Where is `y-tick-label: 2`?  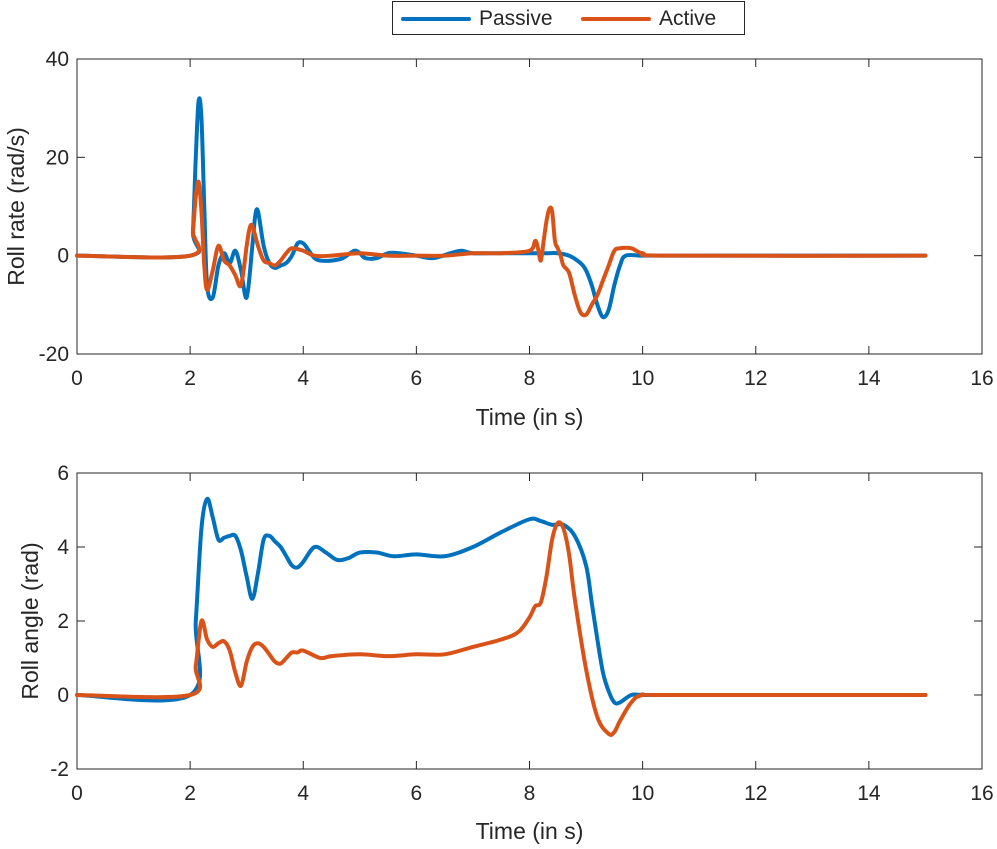 y-tick-label: 2 is located at coordinates (63, 621).